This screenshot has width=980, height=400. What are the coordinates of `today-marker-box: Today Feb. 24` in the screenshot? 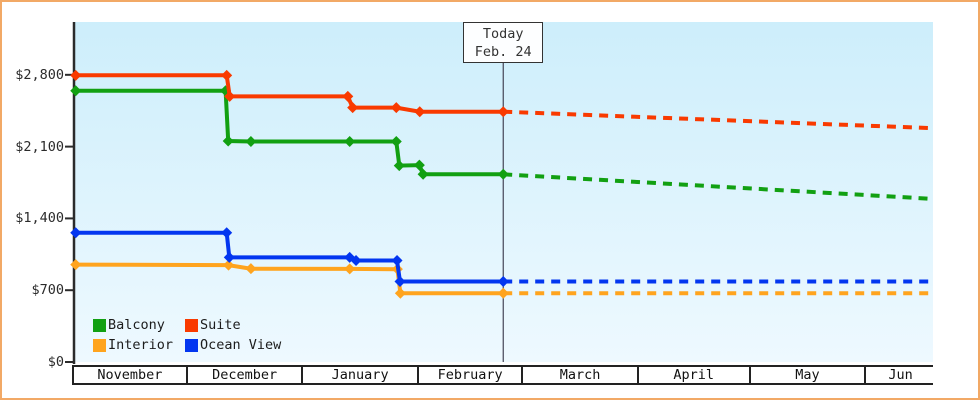 It's located at (503, 42).